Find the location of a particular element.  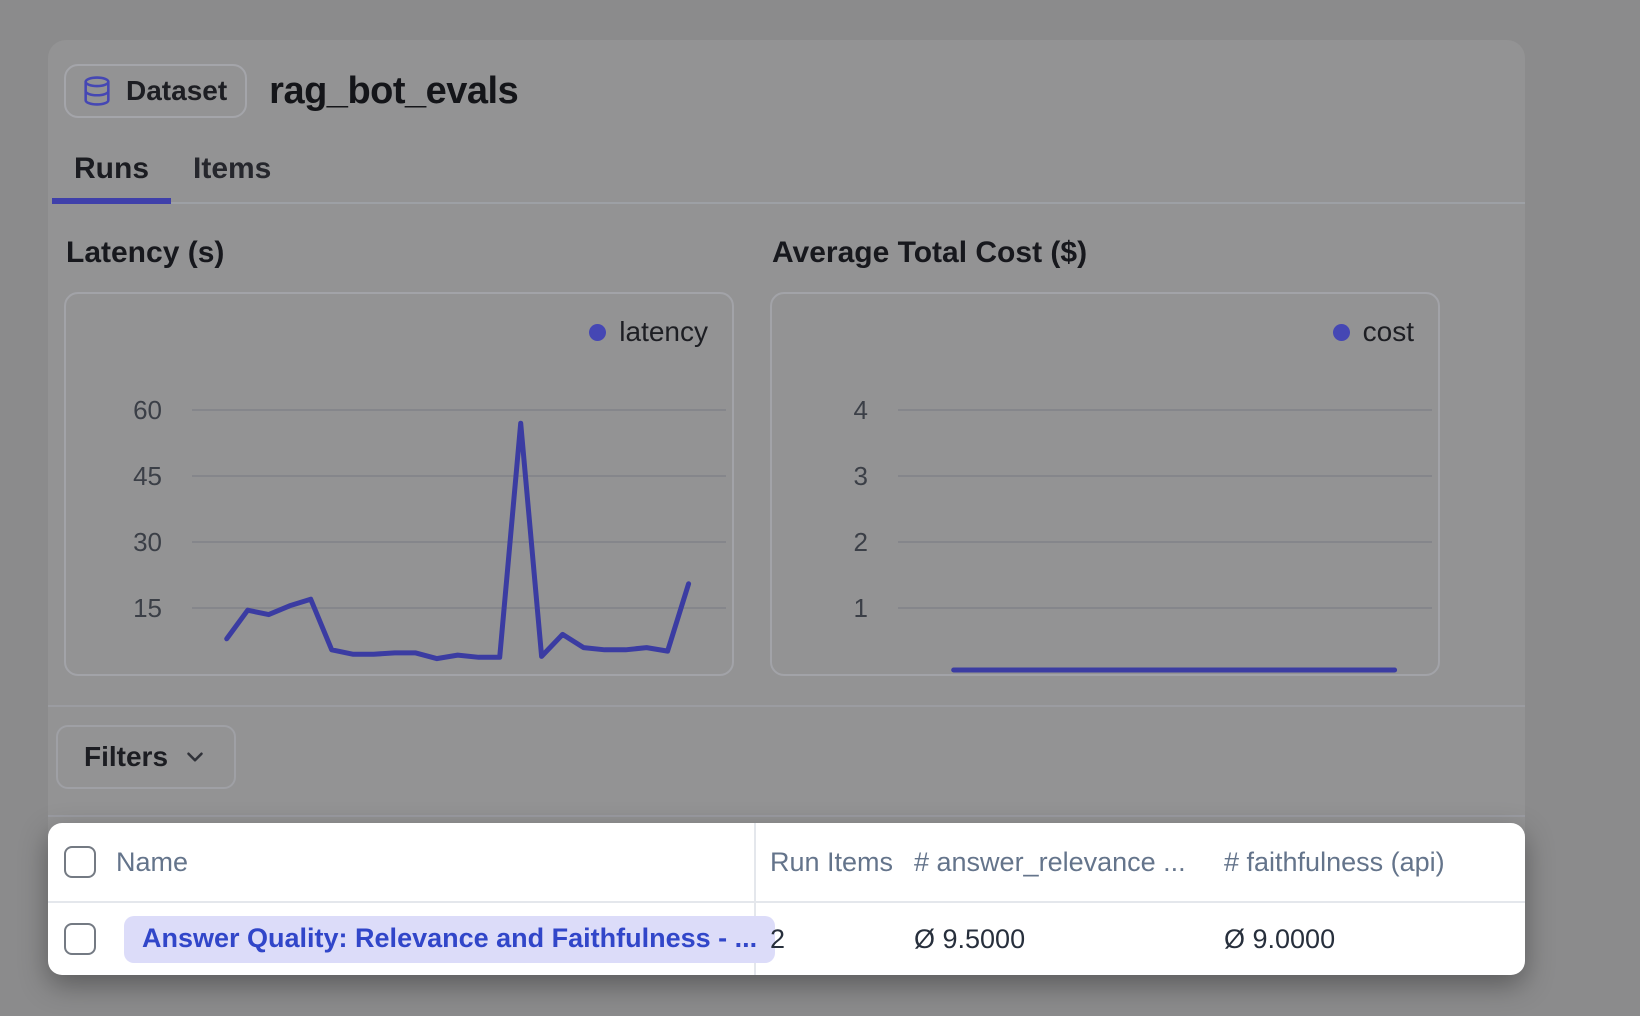

latency-chart-title: Latency (s) is located at coordinates (145, 252).